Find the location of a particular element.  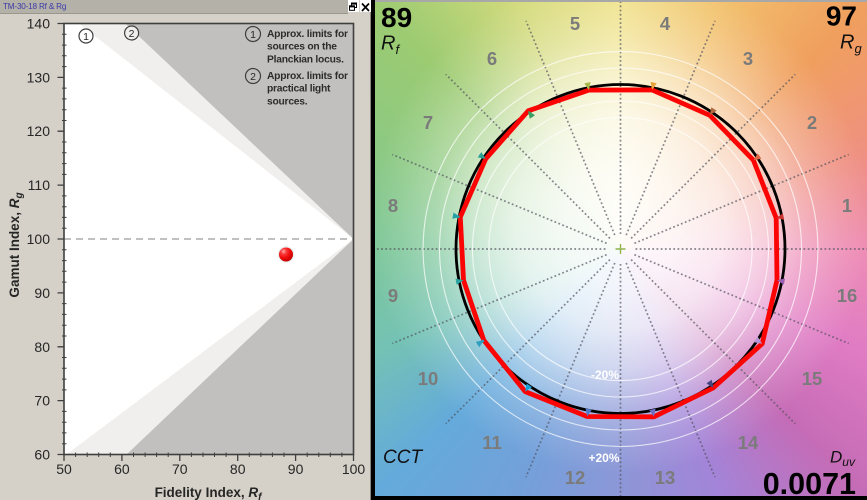

svg-text: 6 is located at coordinates (492, 58).